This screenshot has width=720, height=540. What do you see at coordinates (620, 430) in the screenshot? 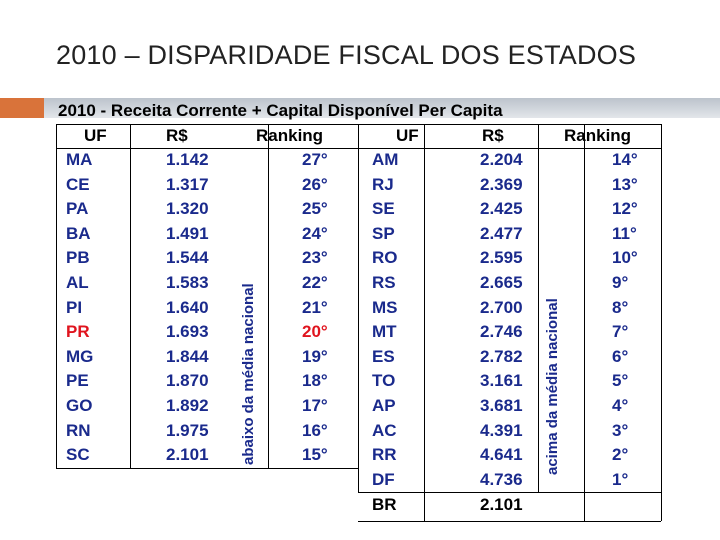
I see `table-cell-rank: 3°` at bounding box center [620, 430].